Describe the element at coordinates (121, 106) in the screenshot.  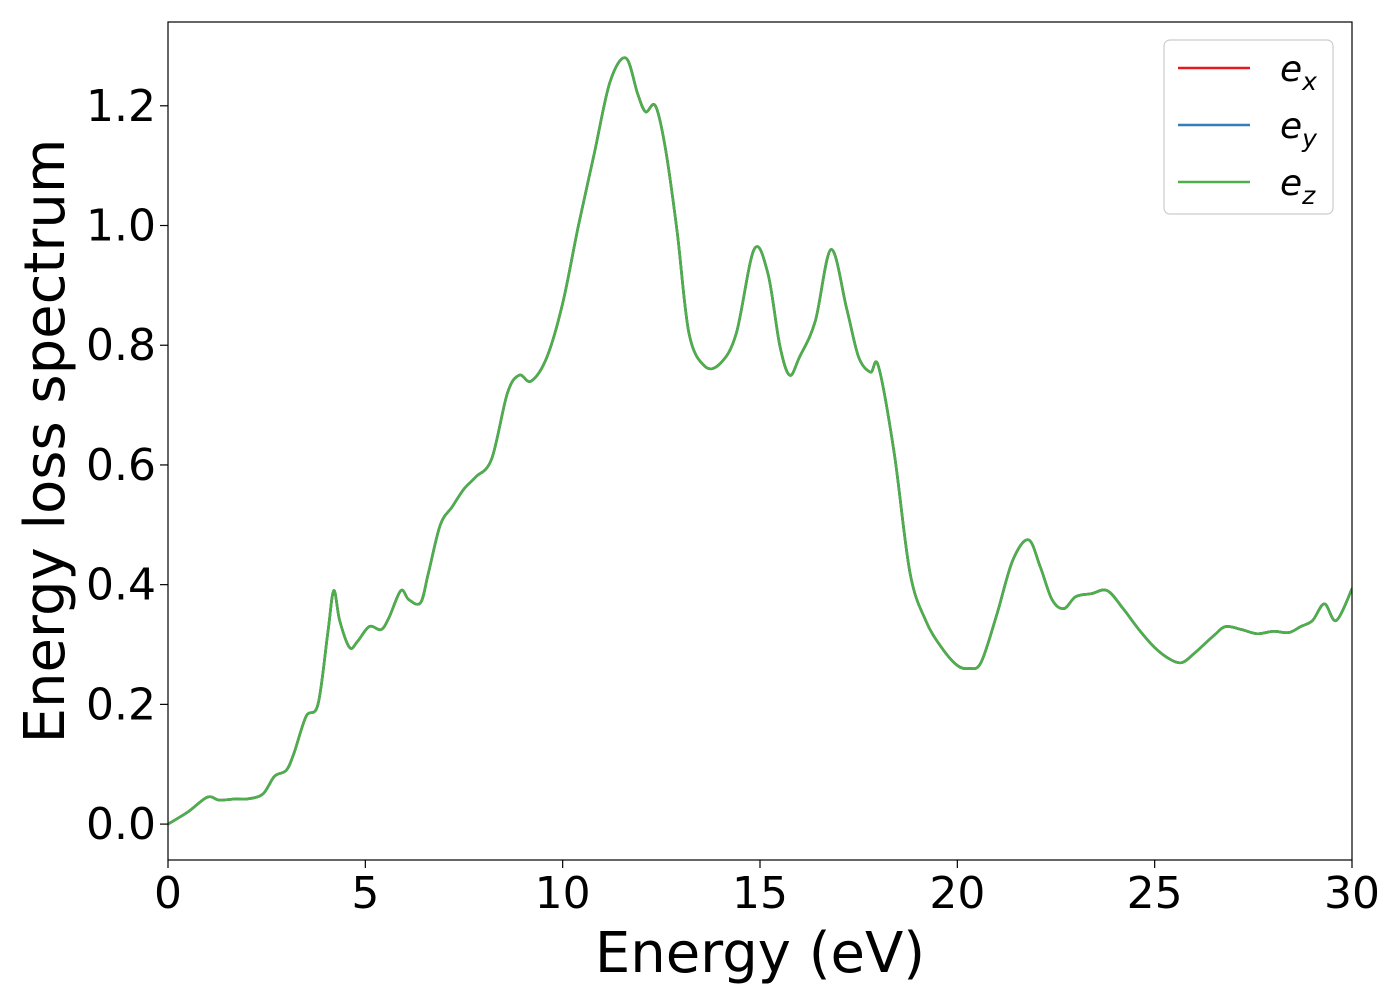
I see `y-tick-label: 1.2` at that location.